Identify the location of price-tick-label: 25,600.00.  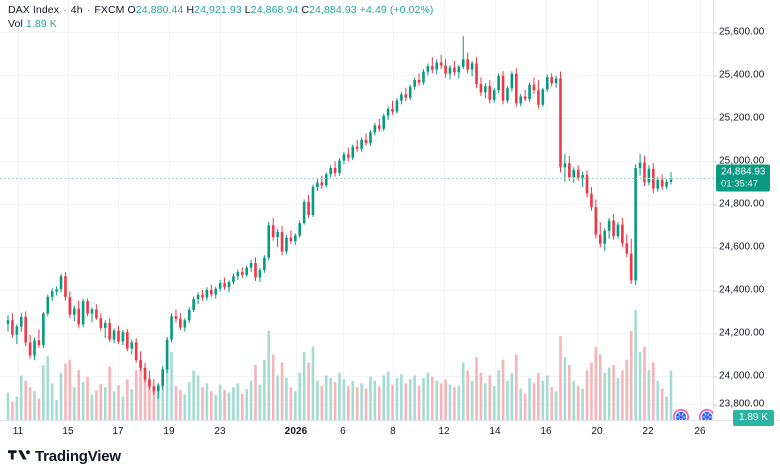
(738, 32).